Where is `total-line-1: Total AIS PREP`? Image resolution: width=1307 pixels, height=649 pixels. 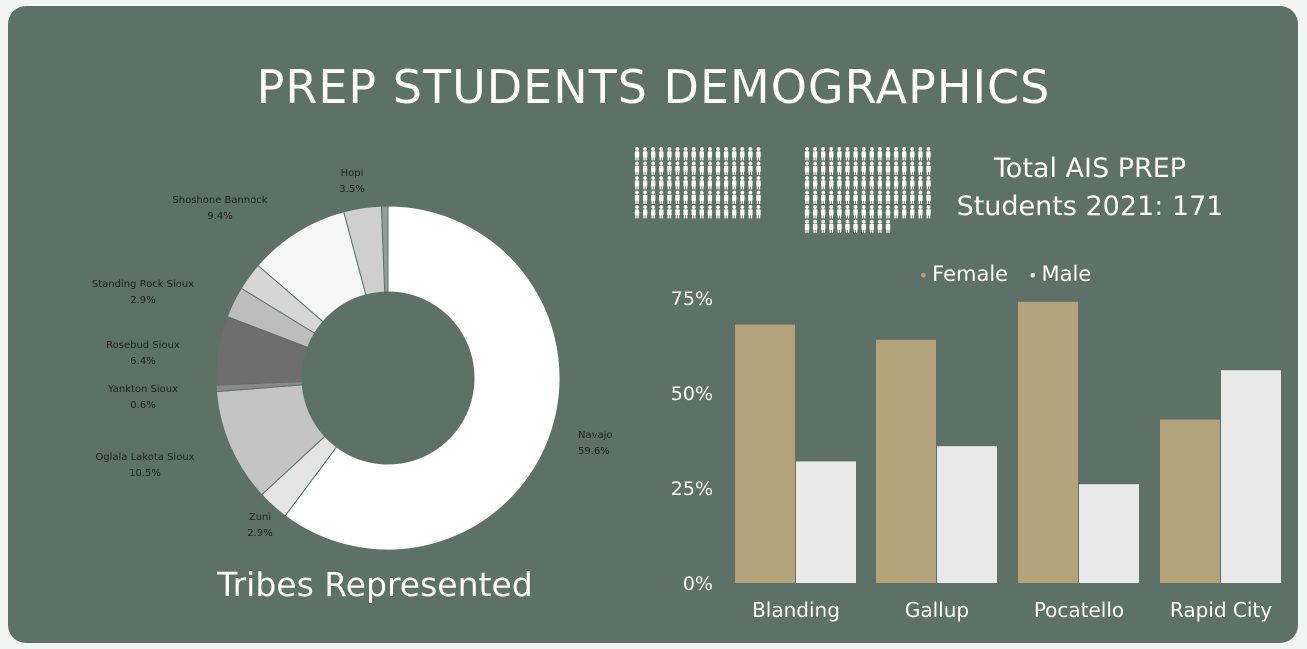 total-line-1: Total AIS PREP is located at coordinates (1090, 168).